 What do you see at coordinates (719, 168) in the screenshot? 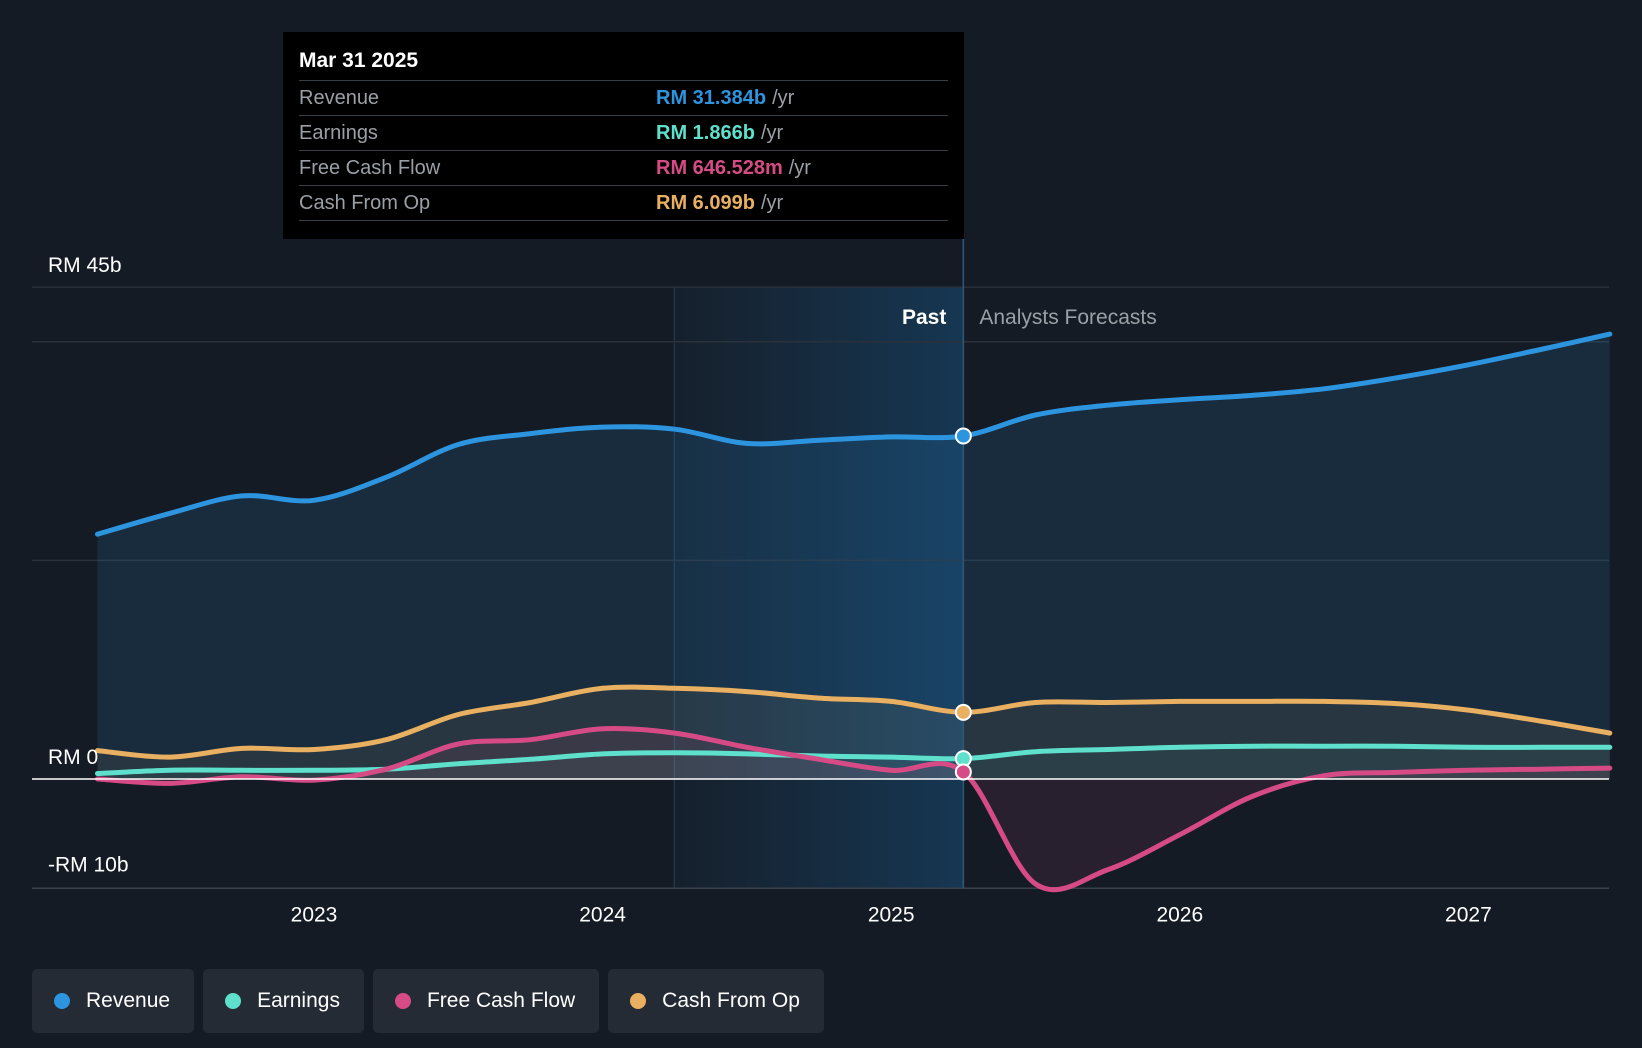
I see `tooltip-value: RM 646.528m` at bounding box center [719, 168].